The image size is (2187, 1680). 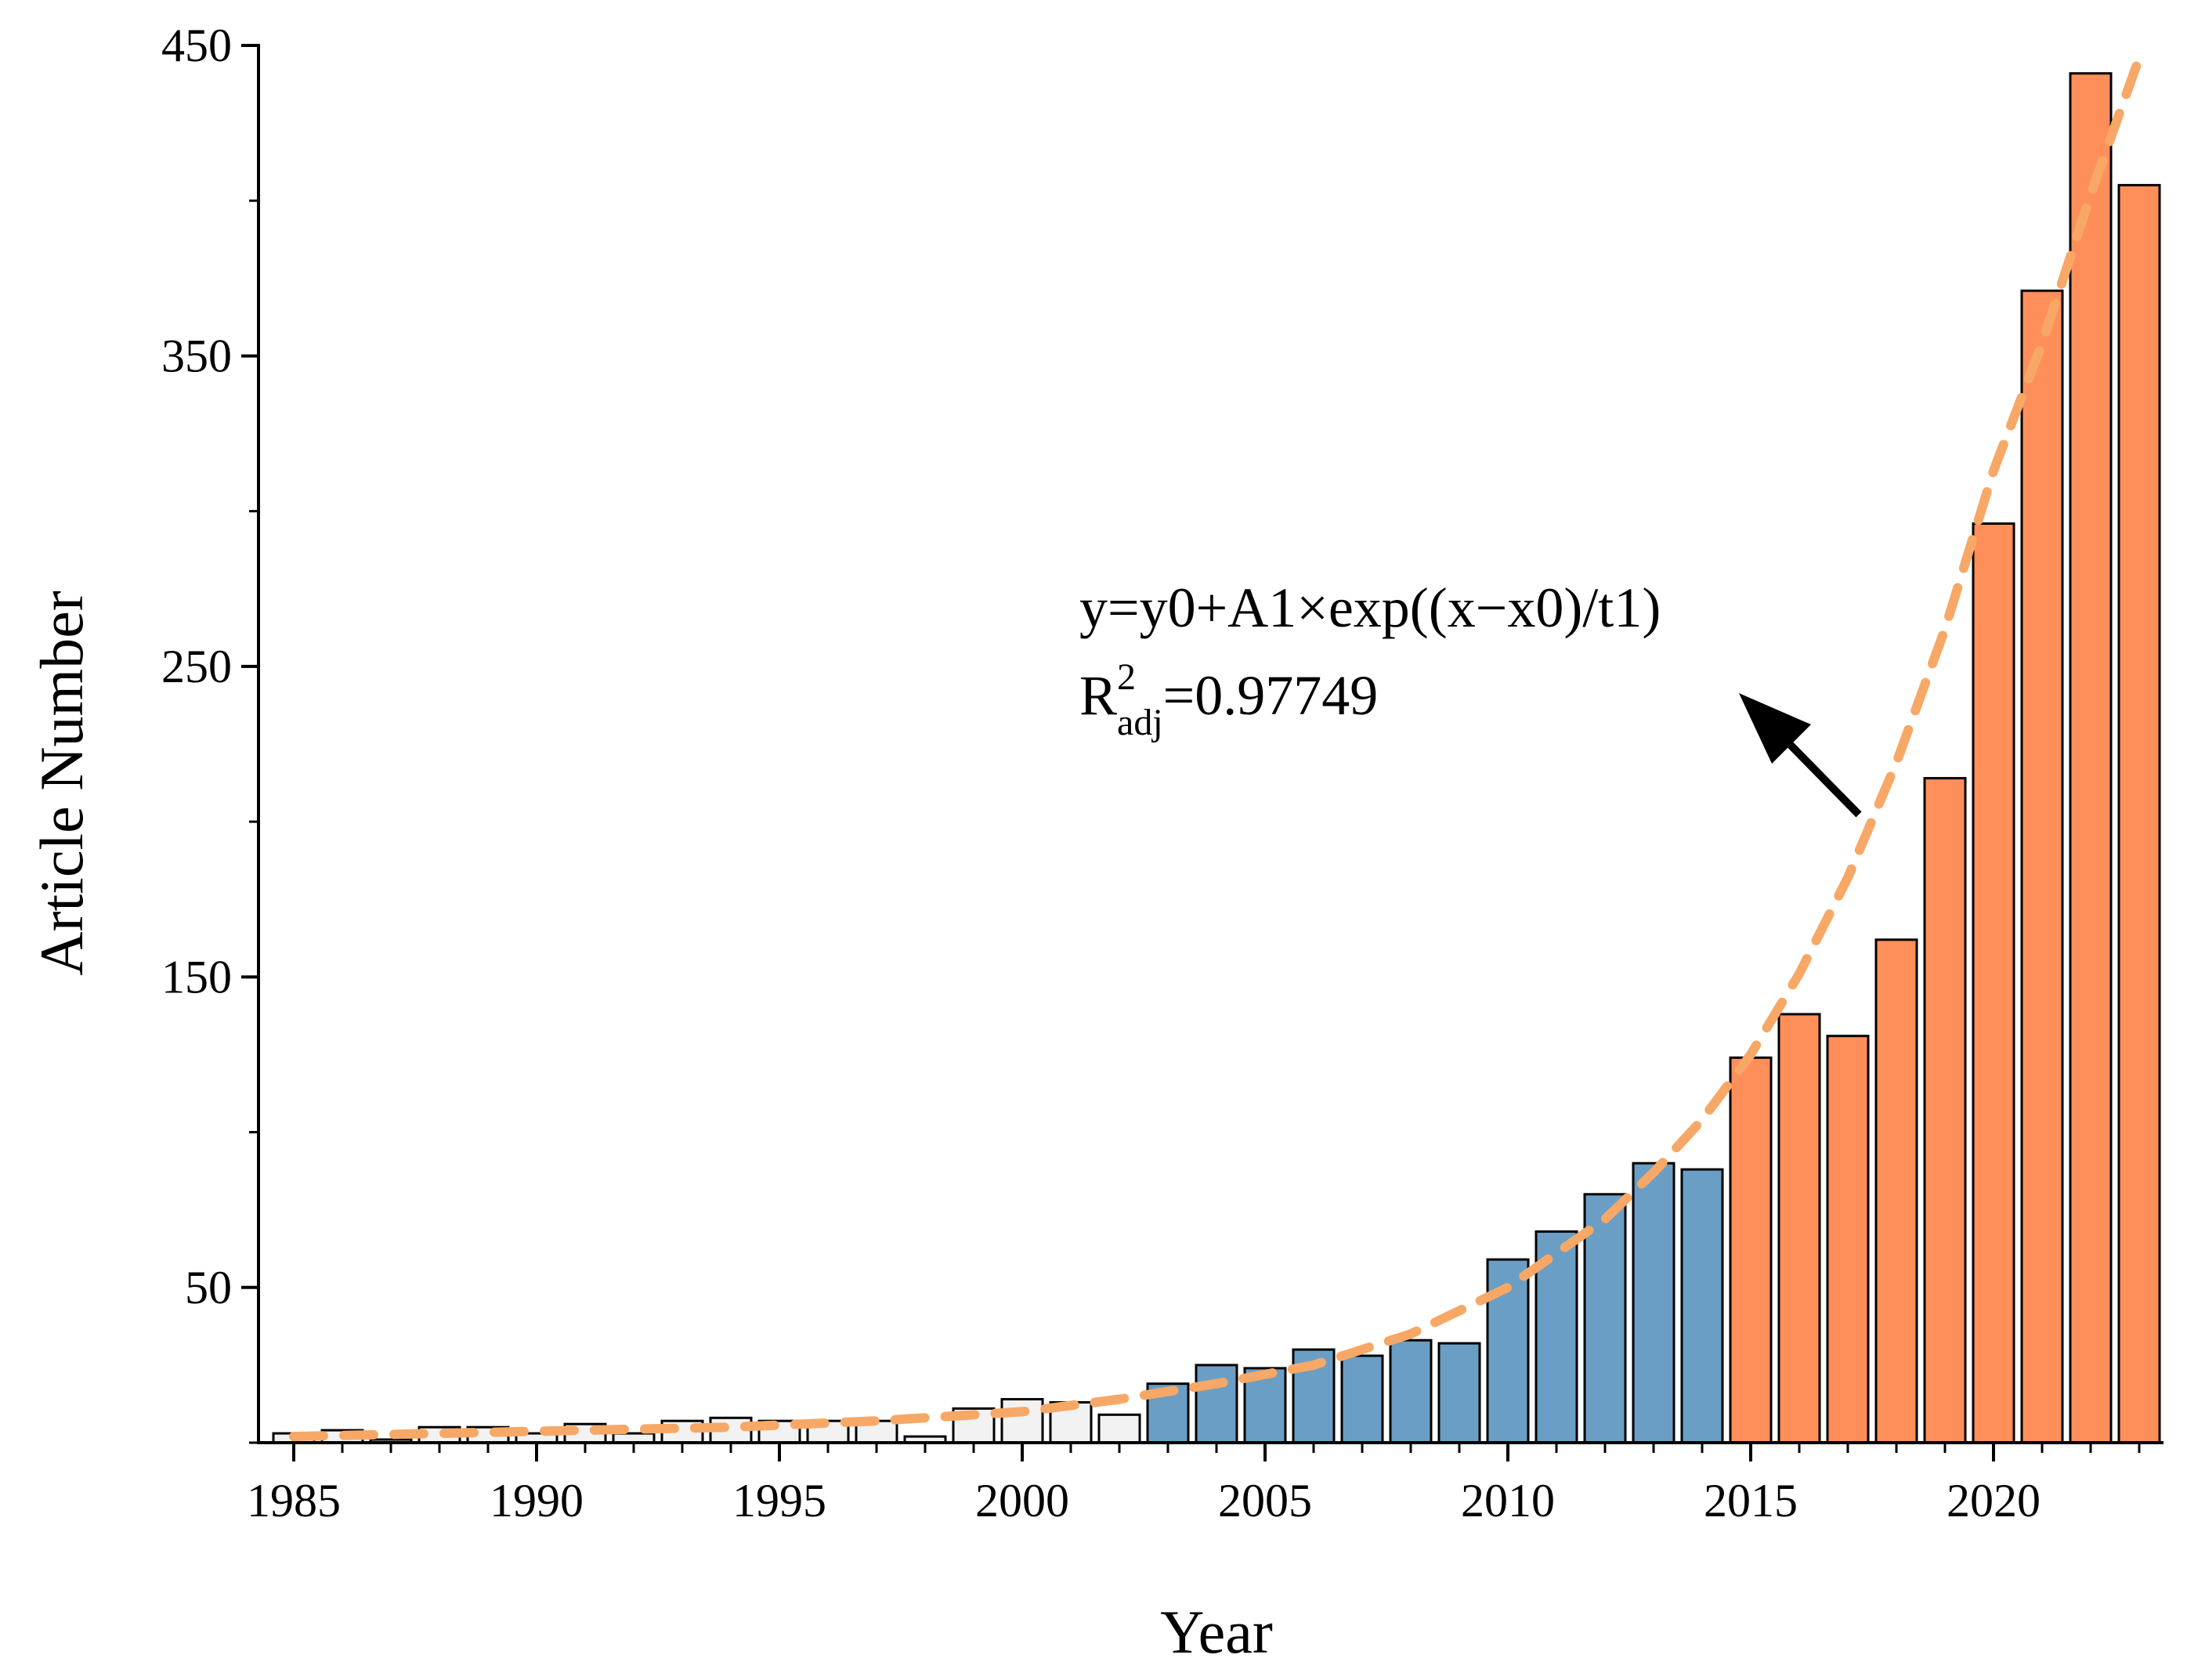 I want to click on x-tick-label-2020: 2020, so click(x=1994, y=1500).